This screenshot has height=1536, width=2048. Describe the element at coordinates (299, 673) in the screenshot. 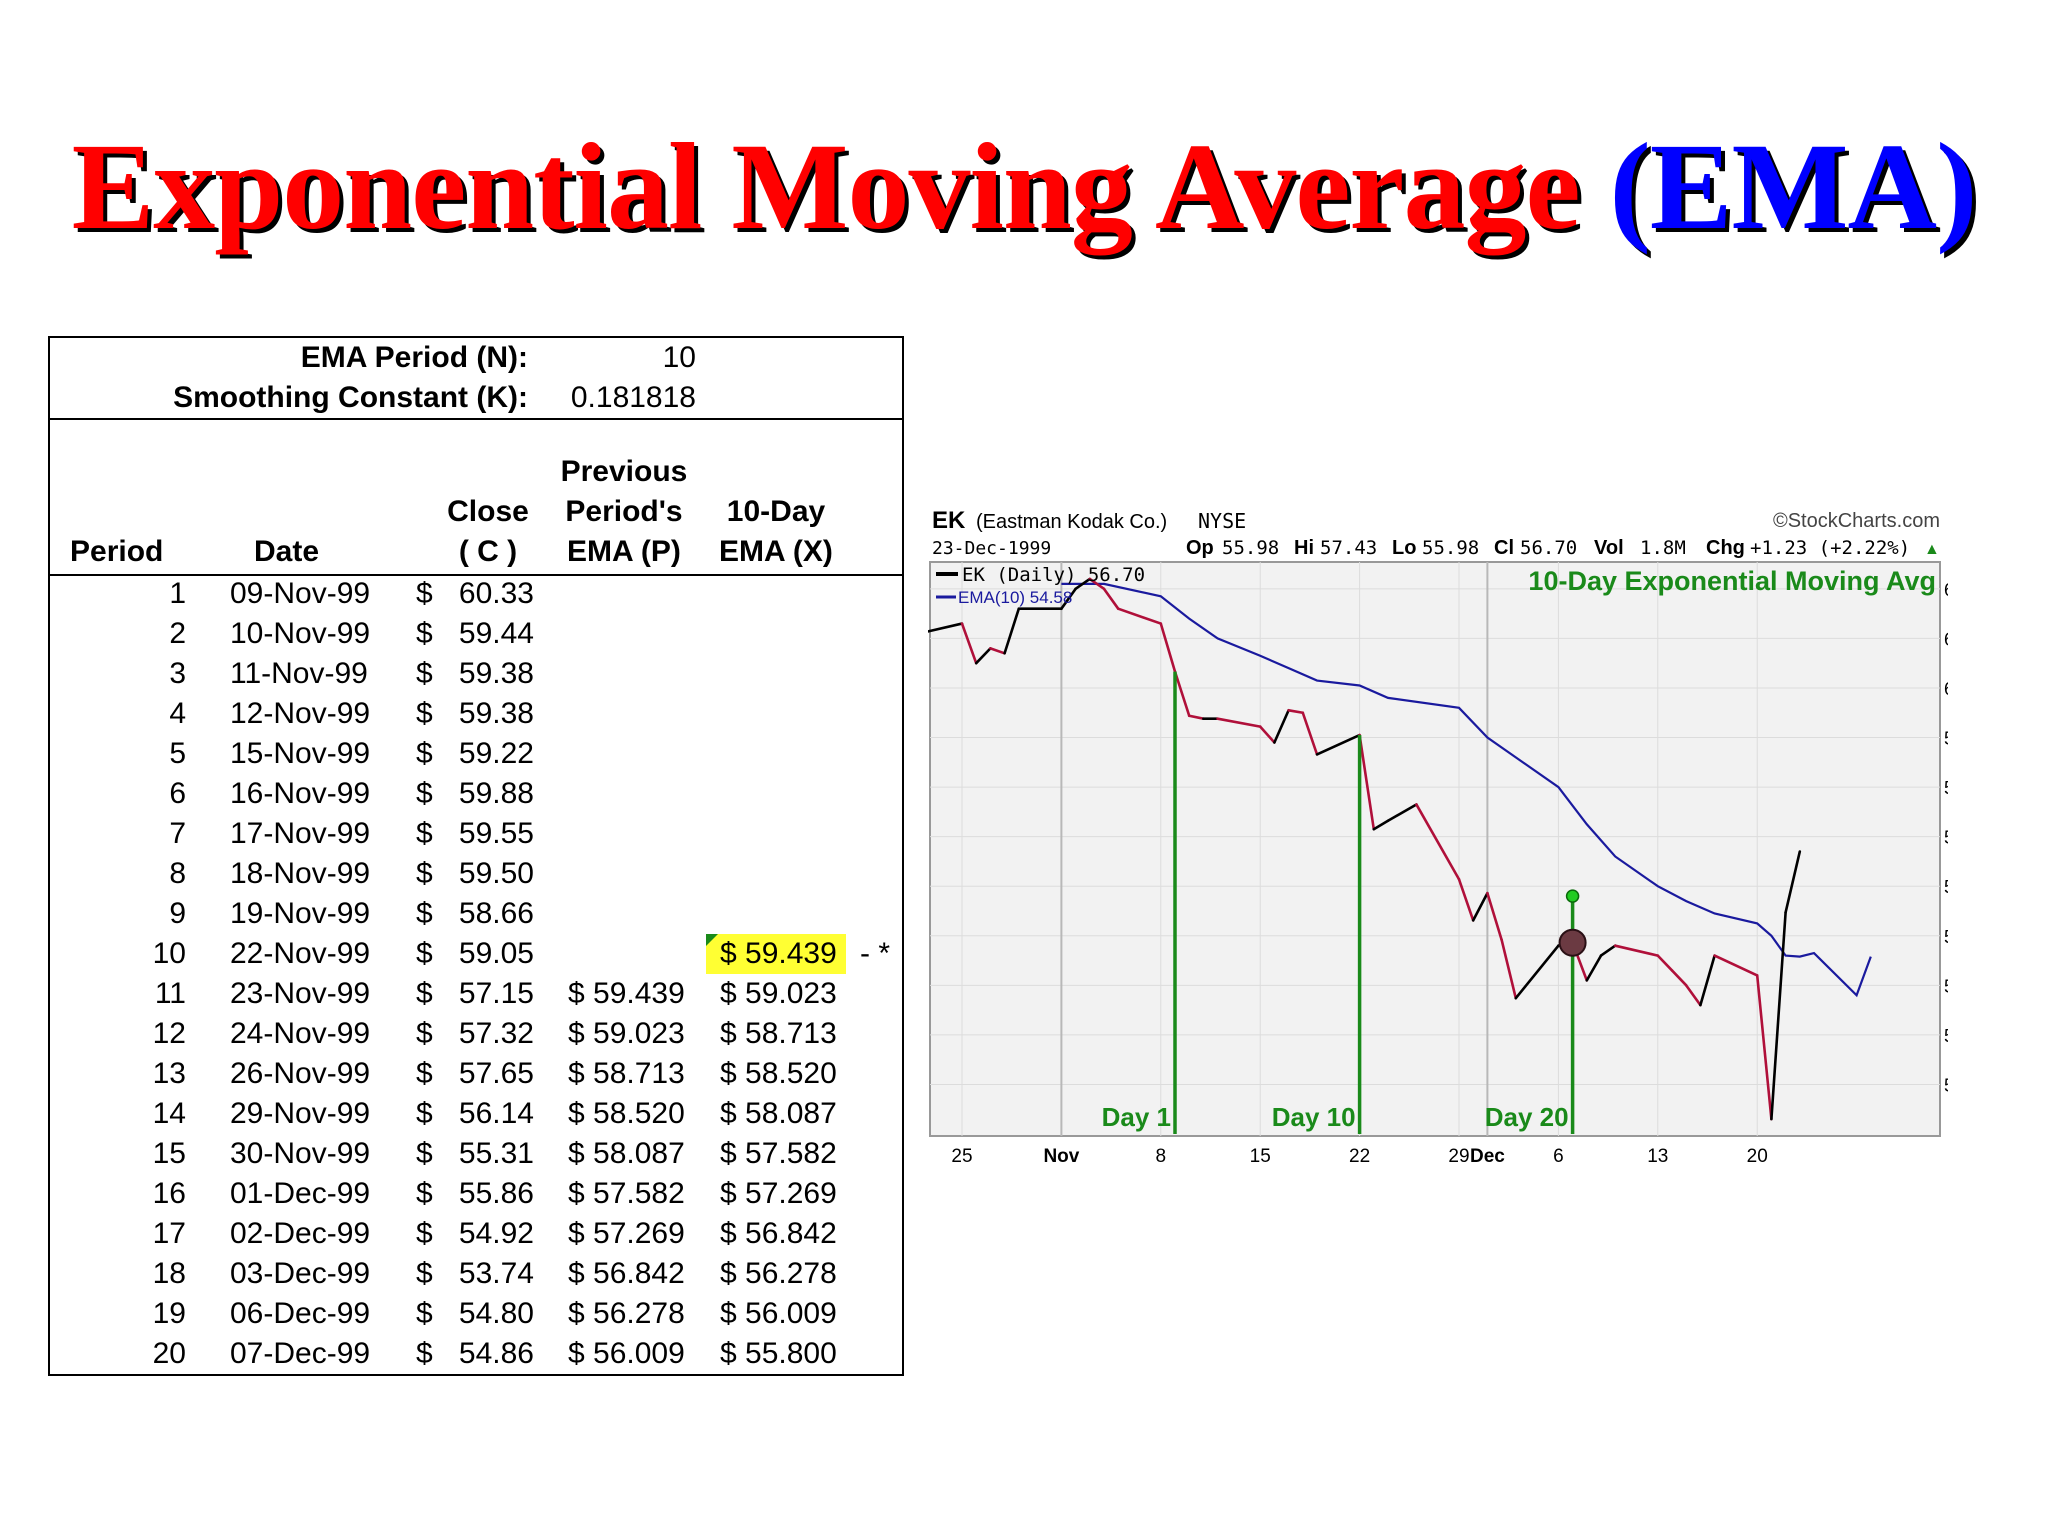

I see `cell-date: 11-Nov-99` at that location.